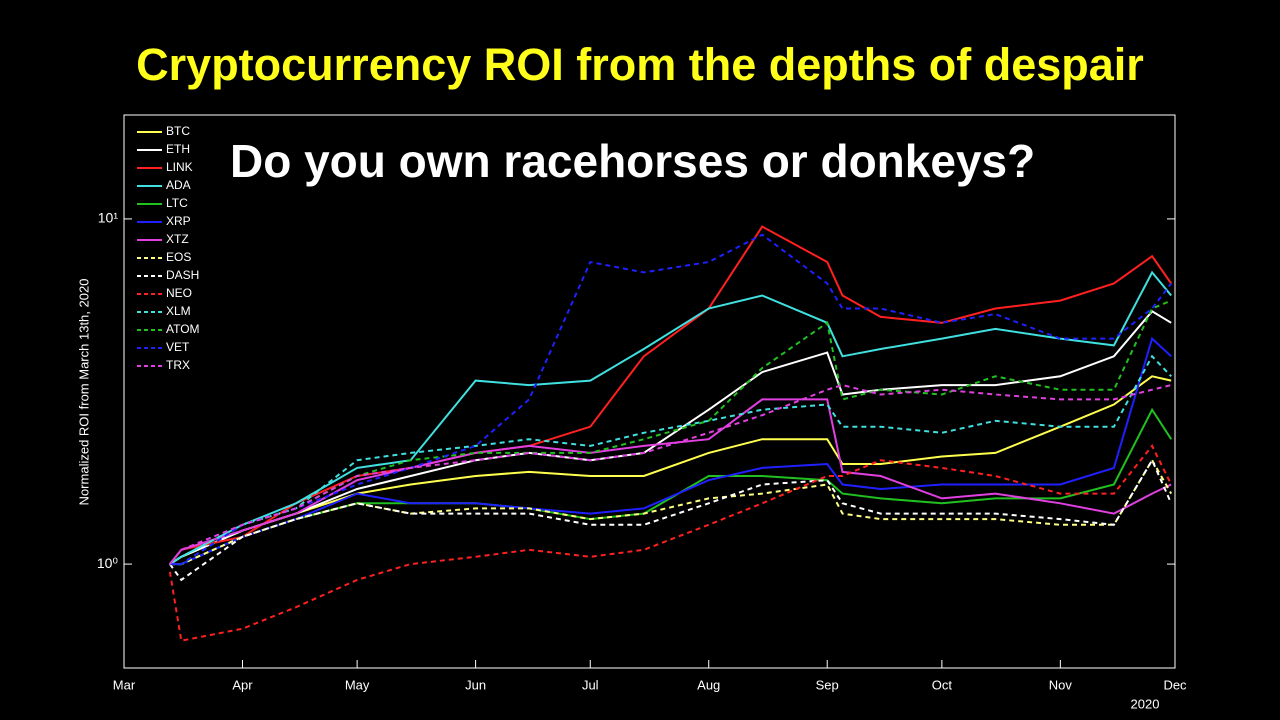  Describe the element at coordinates (1145, 703) in the screenshot. I see `x-year-label: 2020` at that location.